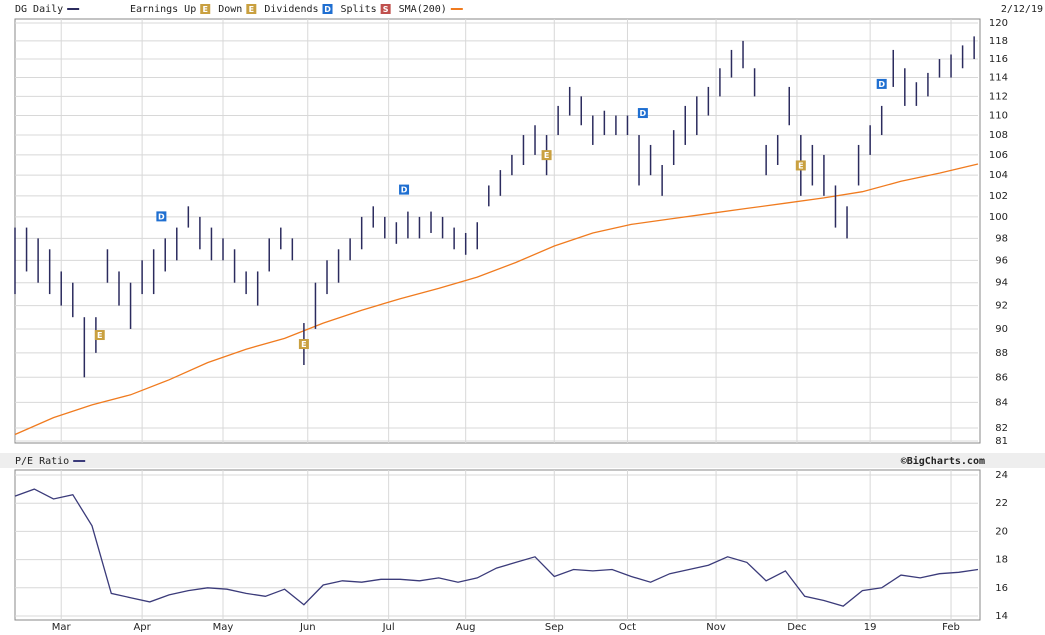 This screenshot has height=635, width=1045. I want to click on x-tick-label: Nov, so click(716, 627).